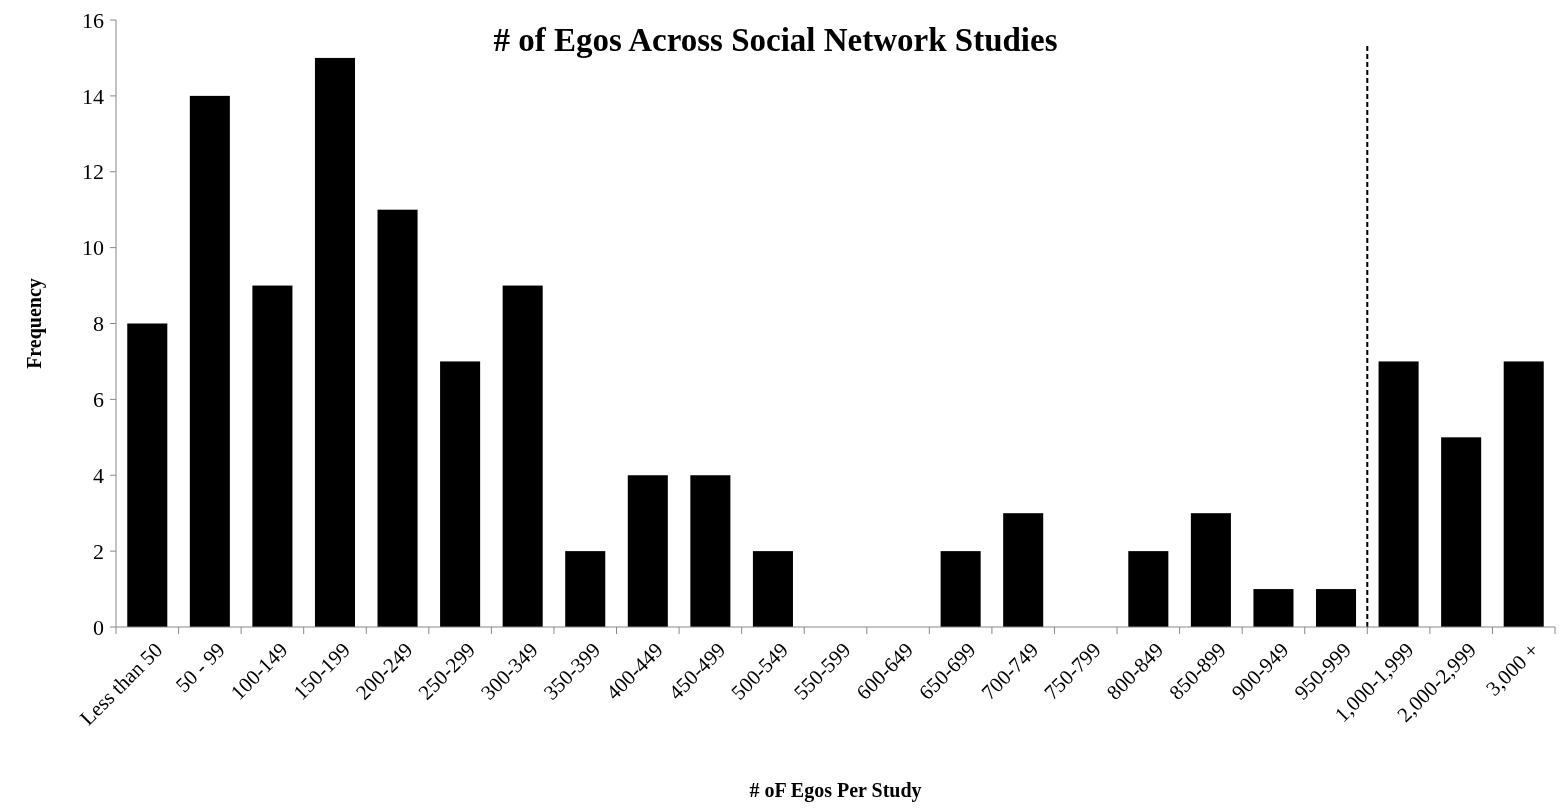 The image size is (1564, 809). I want to click on y-tick-label: 14, so click(93, 96).